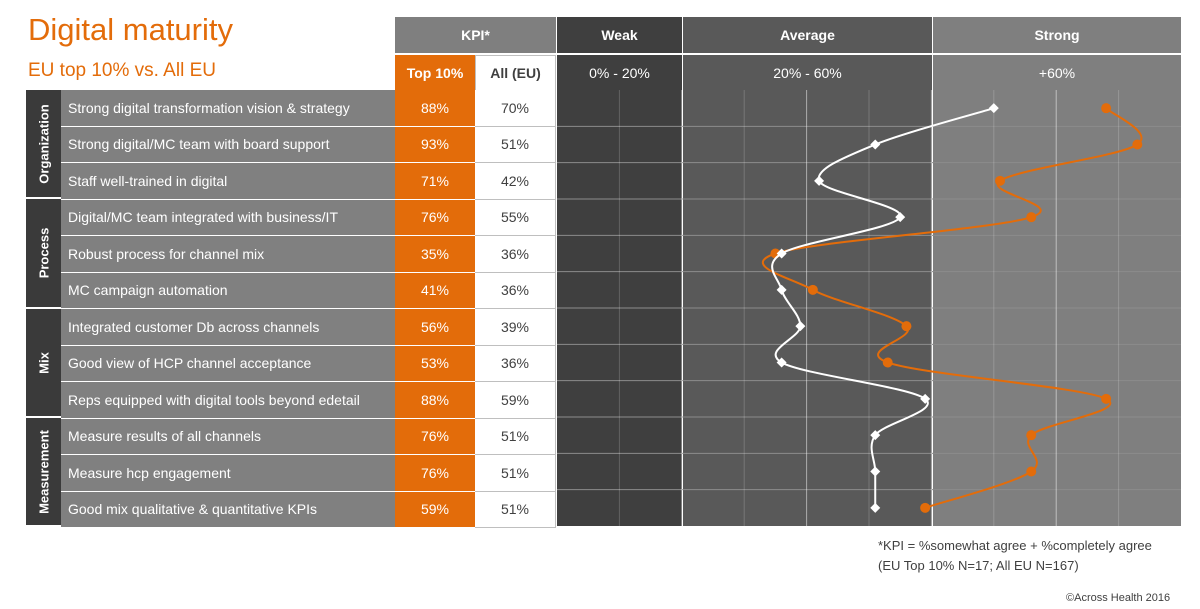  Describe the element at coordinates (122, 70) in the screenshot. I see `page-subtitle: EU top 10% vs. All EU` at that location.